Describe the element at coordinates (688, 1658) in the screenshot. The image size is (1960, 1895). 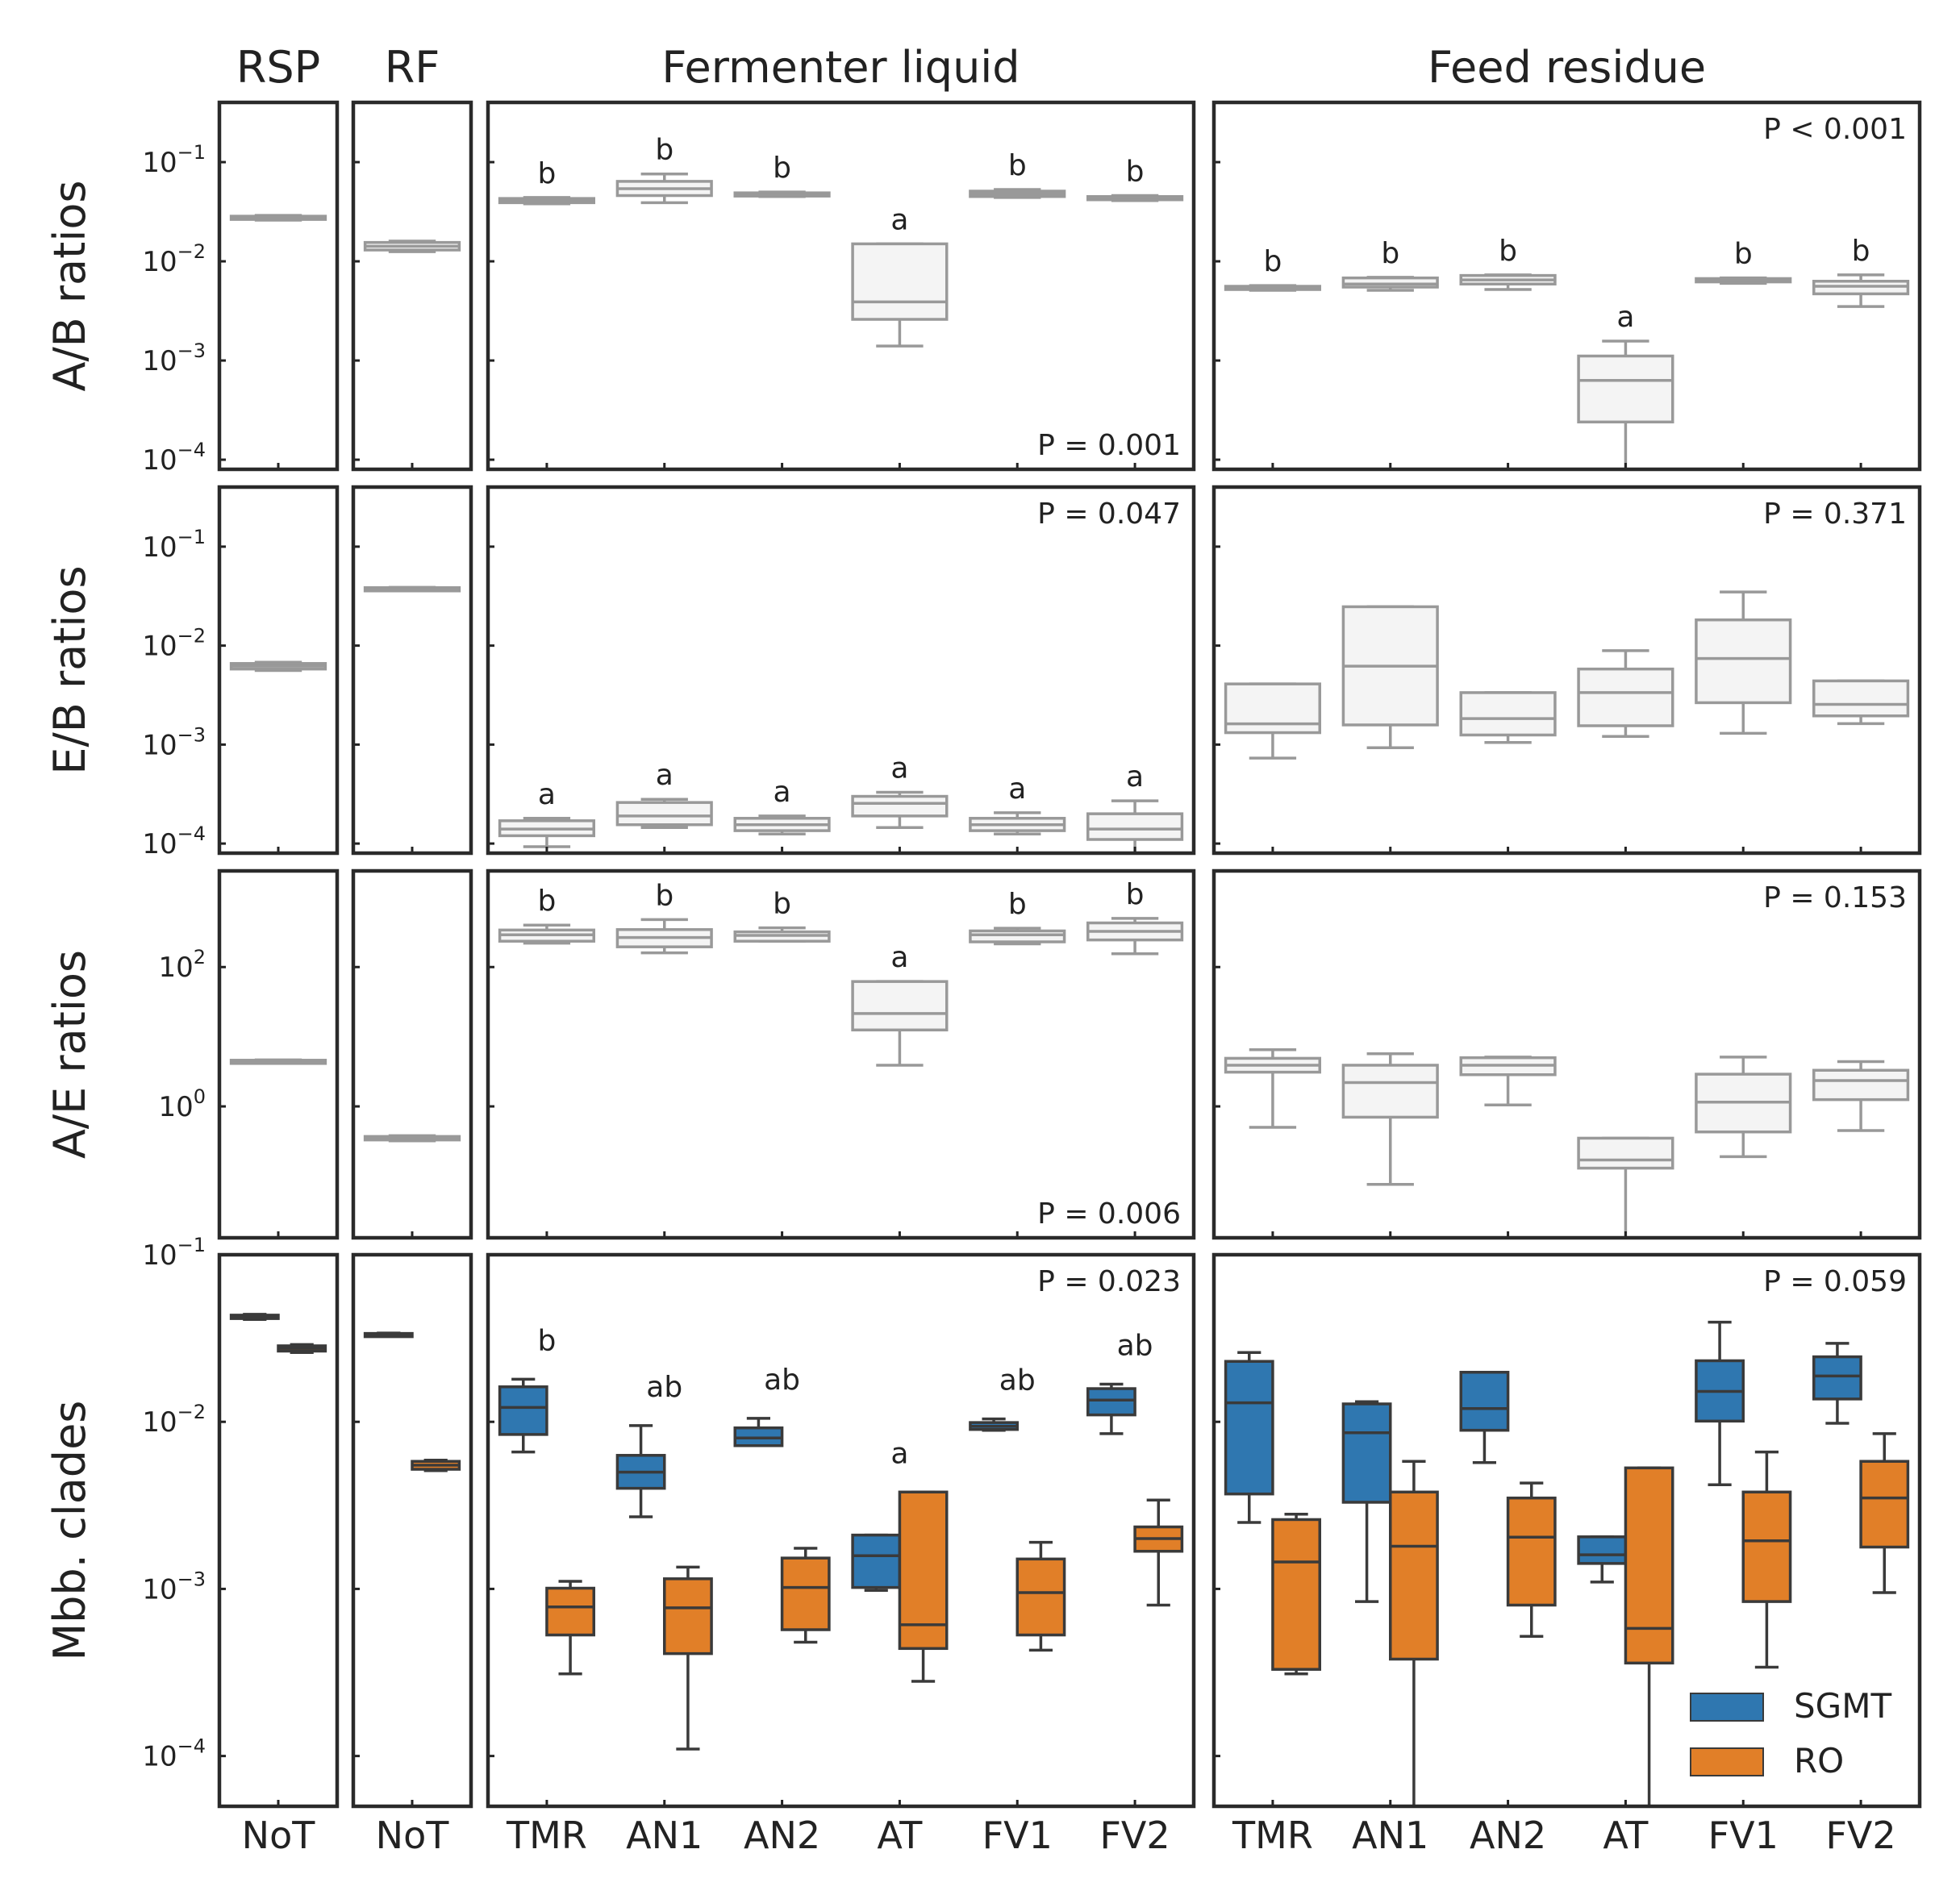
I see `box-fermenter-liquid-an1-ro` at that location.